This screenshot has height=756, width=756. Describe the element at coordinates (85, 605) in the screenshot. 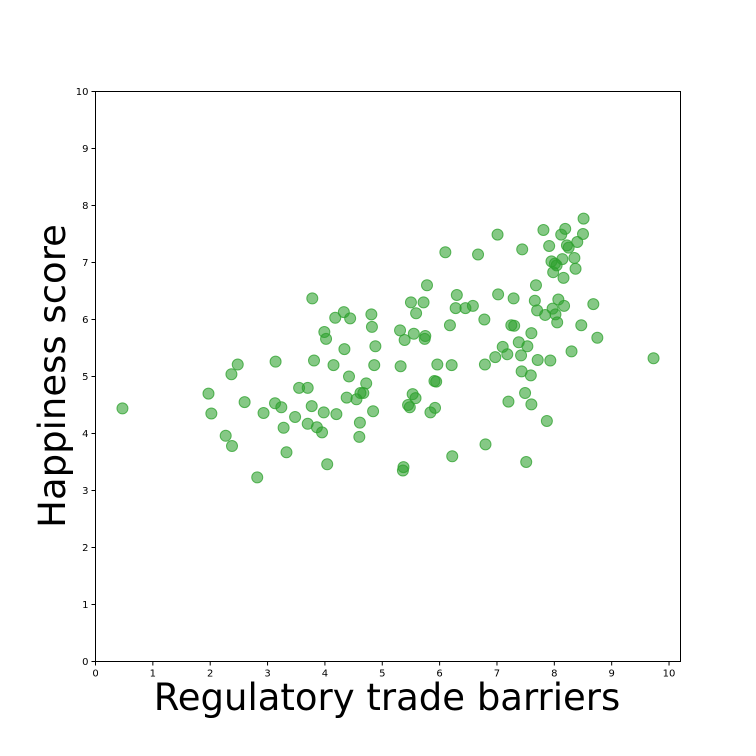

I see `y-tick-label: 1` at that location.